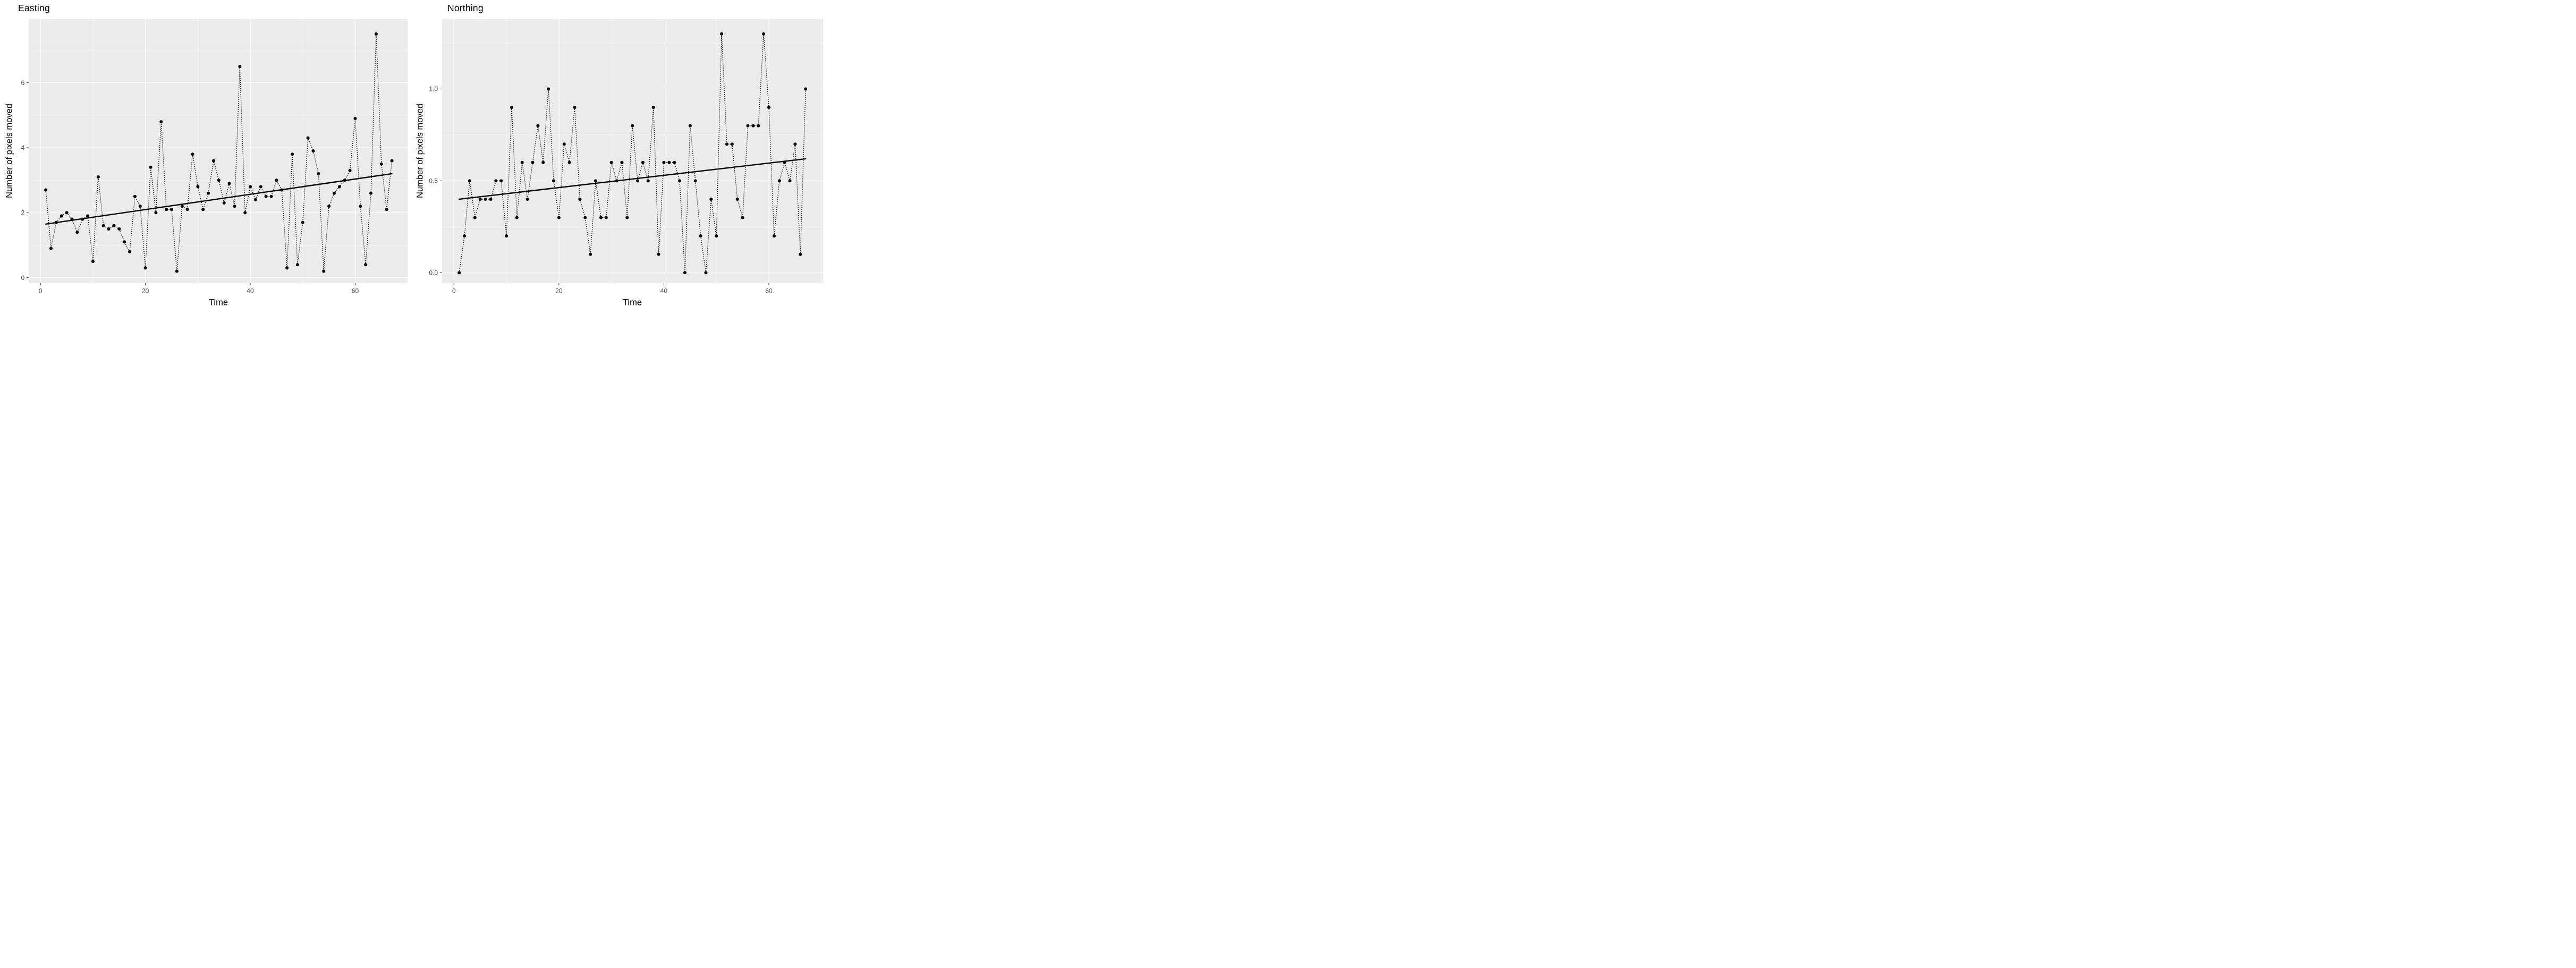 The image size is (2576, 968). Describe the element at coordinates (22, 83) in the screenshot. I see `y-axis-tick-label: 6` at that location.